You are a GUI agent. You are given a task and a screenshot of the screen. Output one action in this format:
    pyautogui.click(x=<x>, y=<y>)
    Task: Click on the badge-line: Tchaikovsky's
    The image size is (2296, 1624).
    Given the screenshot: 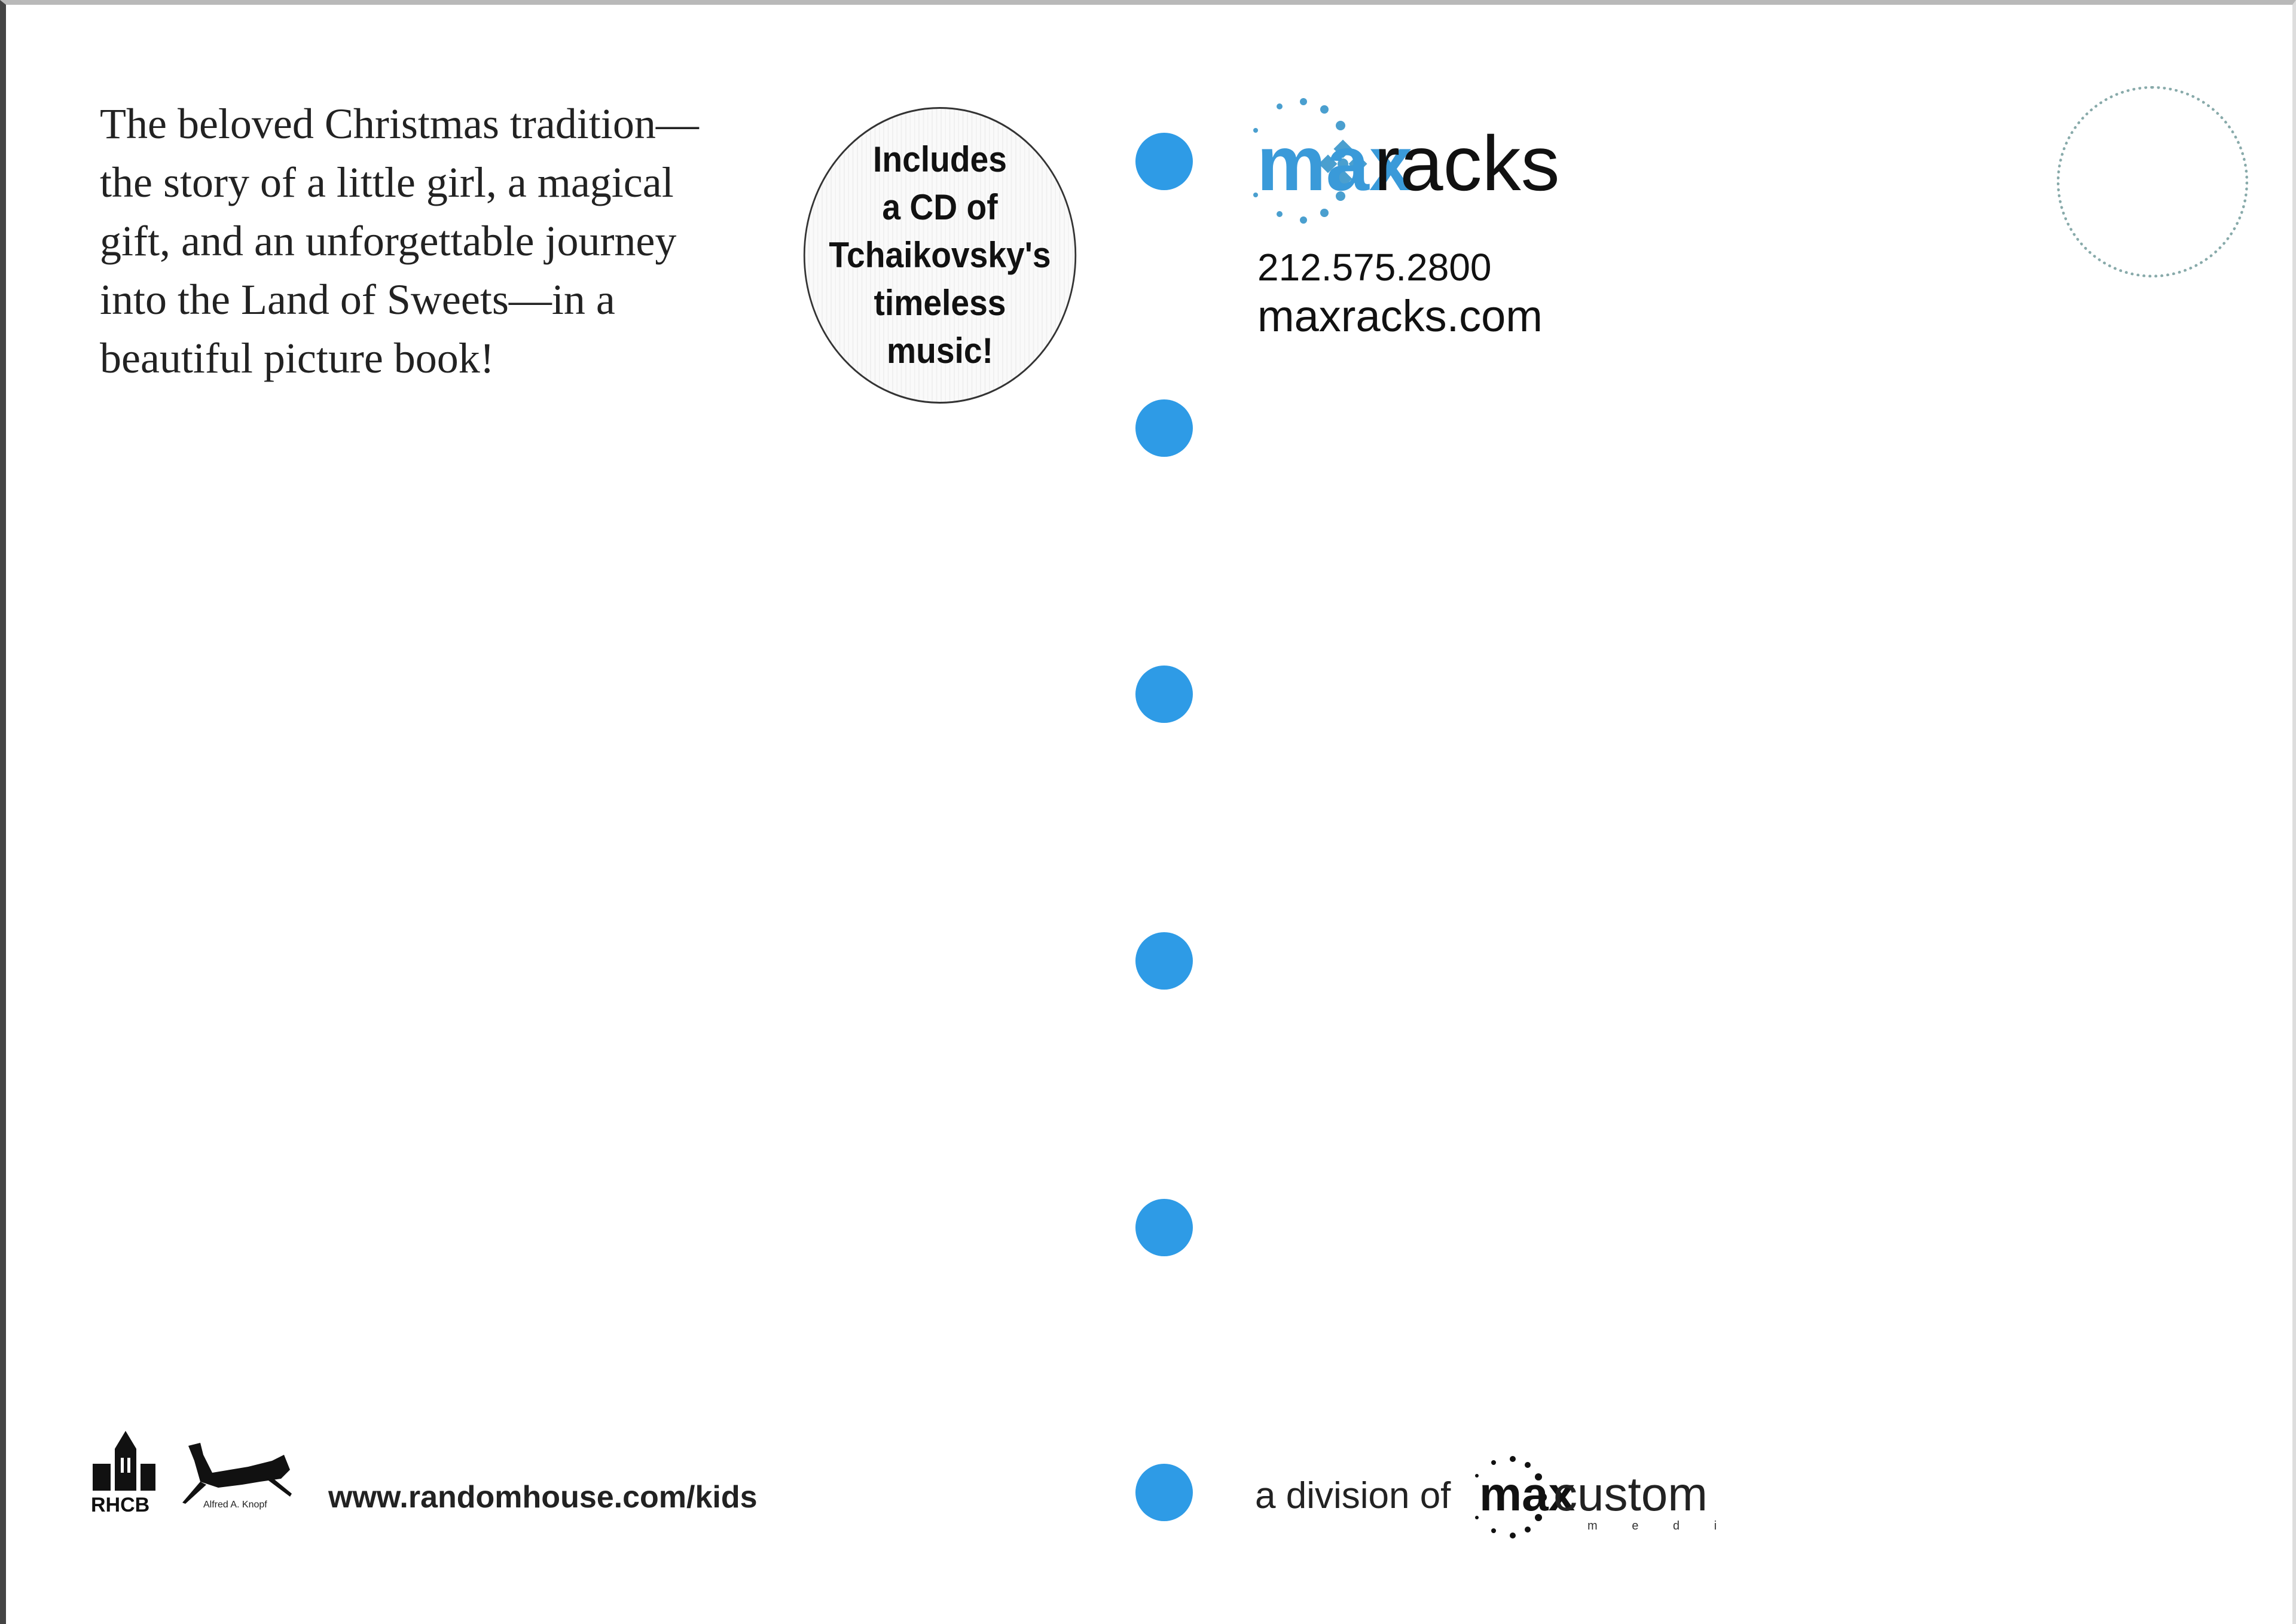 What is the action you would take?
    pyautogui.click(x=940, y=255)
    